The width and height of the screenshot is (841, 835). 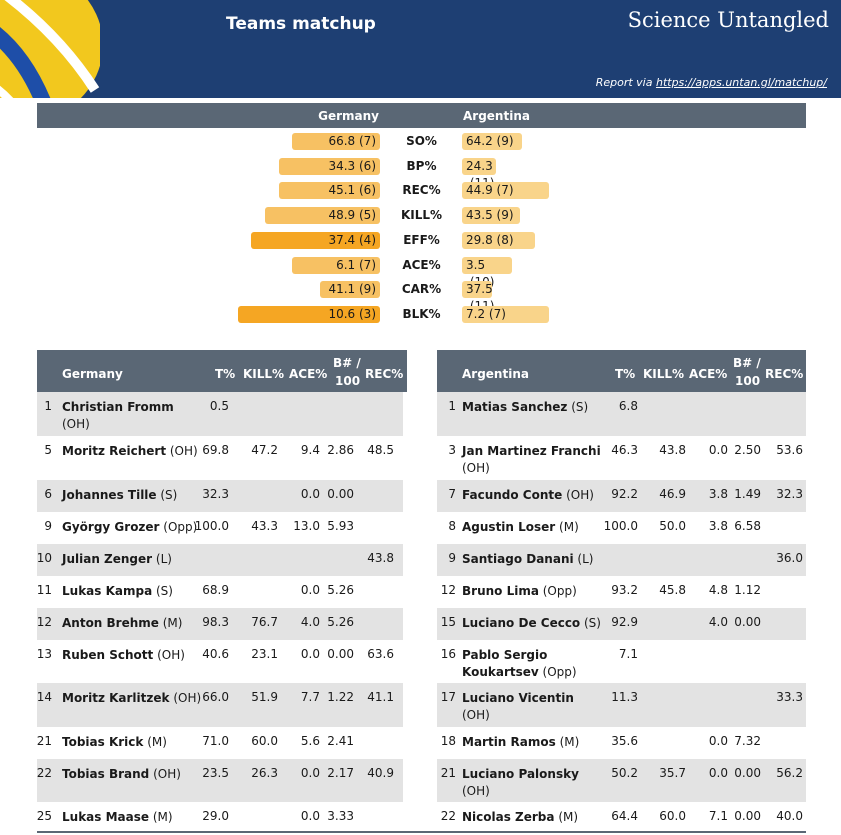 I want to click on cell-t-pct: 6.8, so click(x=628, y=406).